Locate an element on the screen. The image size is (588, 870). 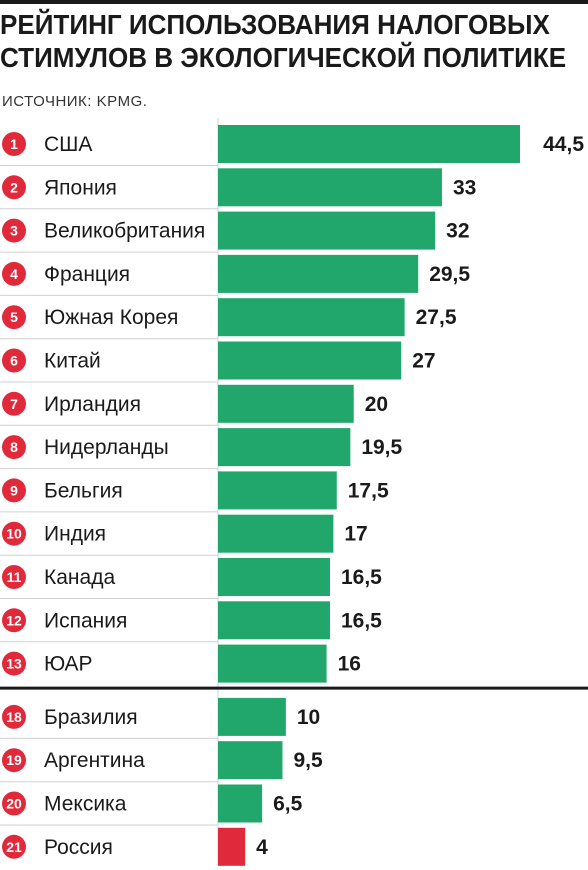
rank-number-6: 6 is located at coordinates (14, 361).